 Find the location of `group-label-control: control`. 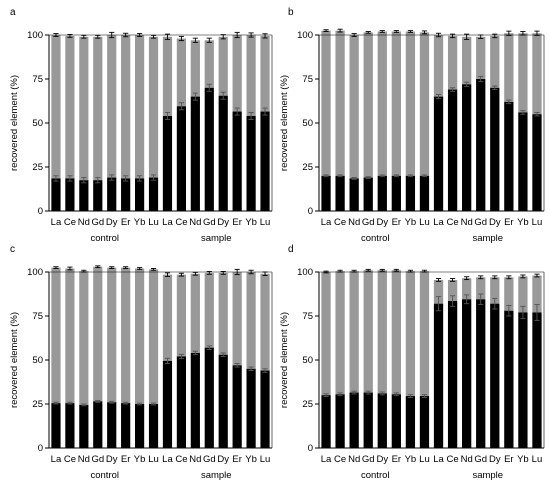

group-label-control: control is located at coordinates (104, 238).